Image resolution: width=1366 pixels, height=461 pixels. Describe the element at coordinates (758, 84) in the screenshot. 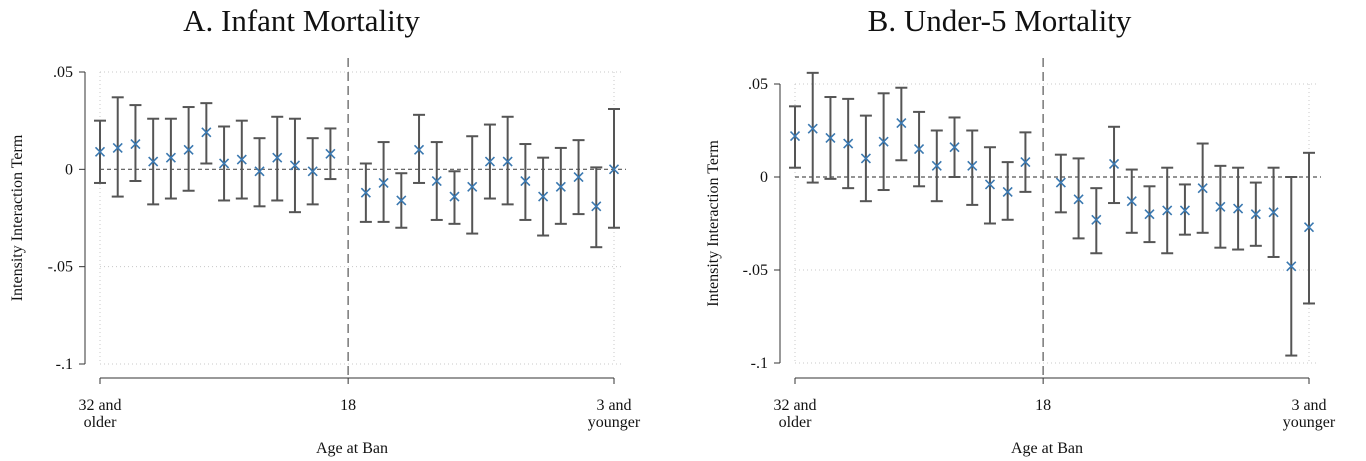

I see `y-tick-label: .05` at that location.